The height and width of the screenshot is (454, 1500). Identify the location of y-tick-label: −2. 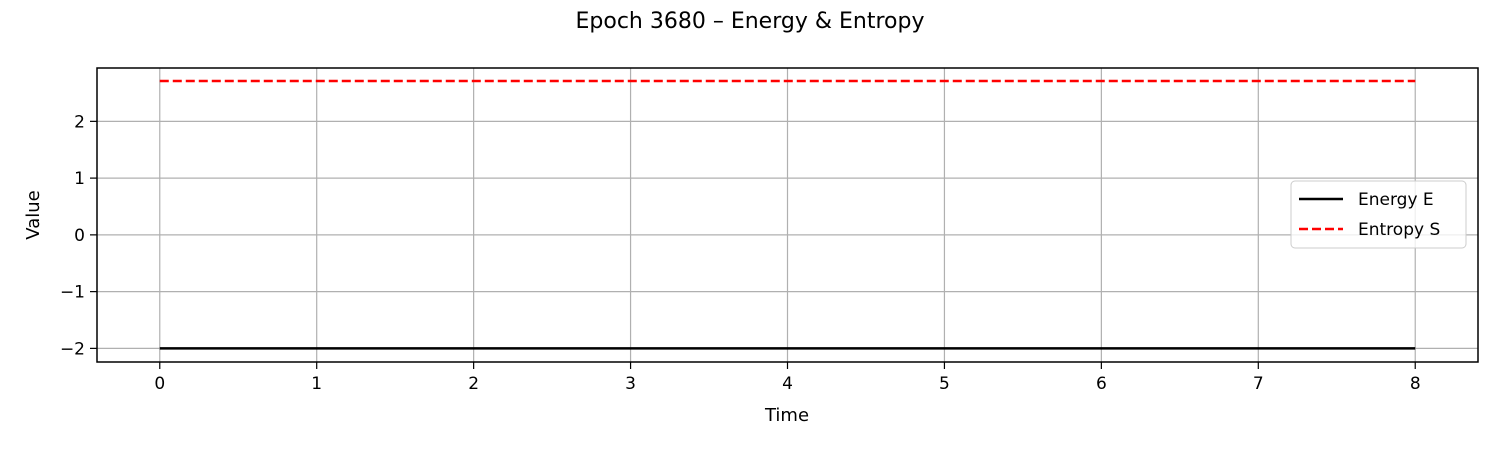
(72, 349).